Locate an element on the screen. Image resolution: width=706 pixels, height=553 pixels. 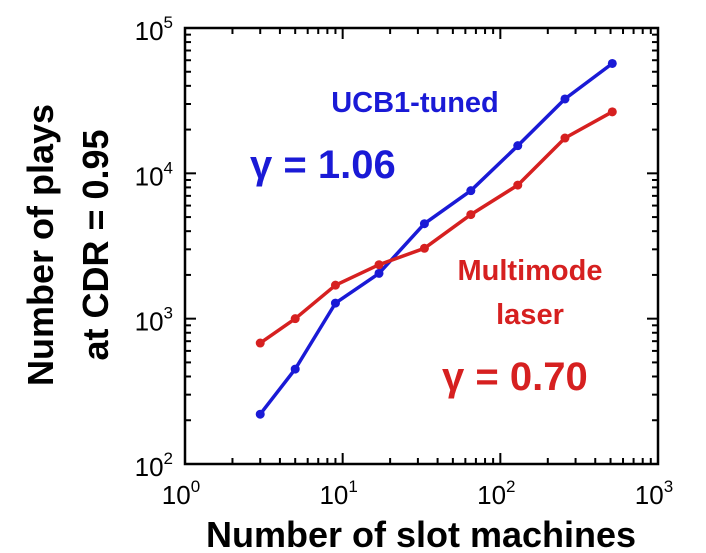
laser-label-line1: Multimode is located at coordinates (530, 271).